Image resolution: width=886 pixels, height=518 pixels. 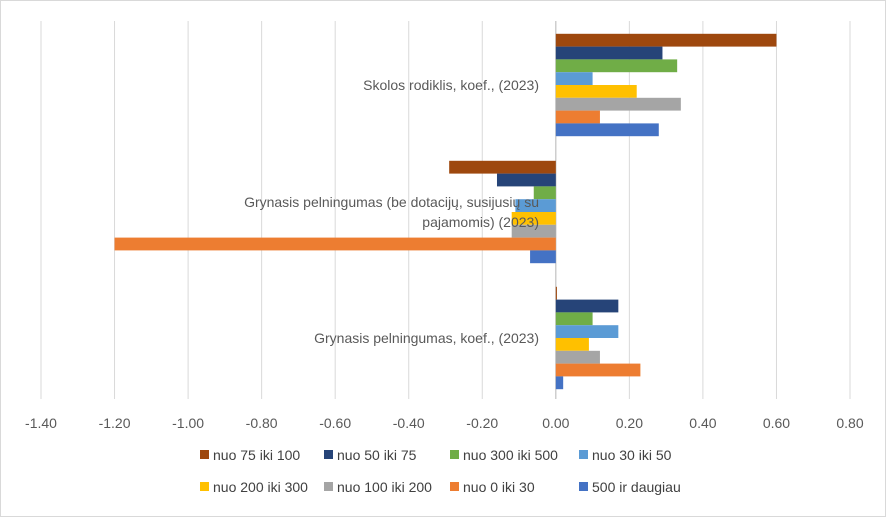 I want to click on x-tick-label: -0.20, so click(x=482, y=423).